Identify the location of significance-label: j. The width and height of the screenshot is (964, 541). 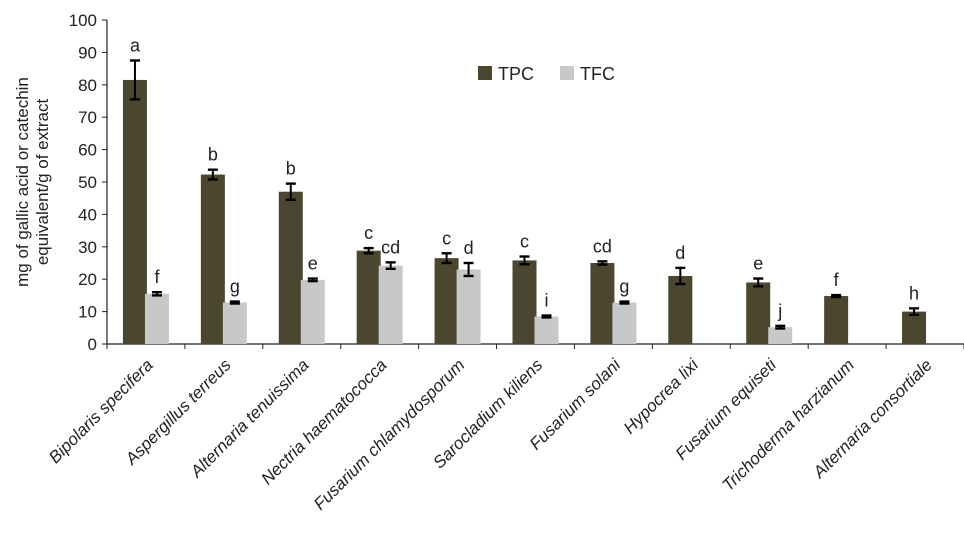
(779, 311).